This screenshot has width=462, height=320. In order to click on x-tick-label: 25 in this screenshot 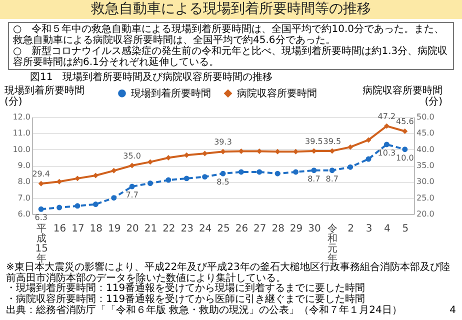, I will do `click(223, 229)`.